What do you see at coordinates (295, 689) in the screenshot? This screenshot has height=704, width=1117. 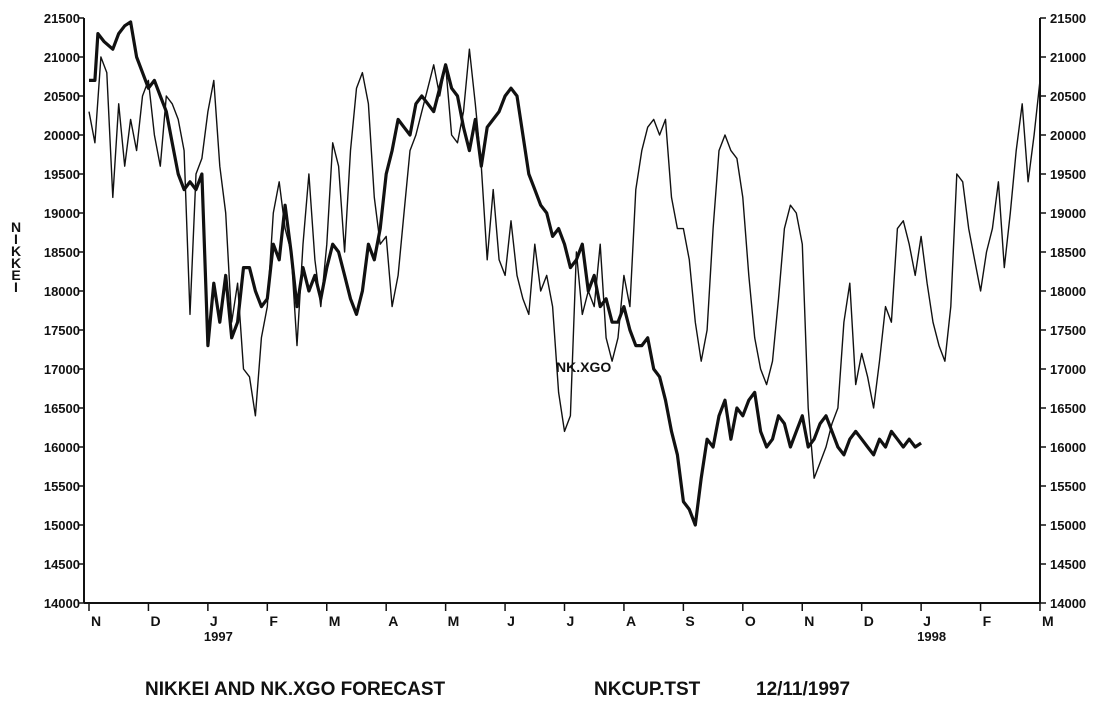 I see `chart-title: NIKKEI AND NK.XGO FORECAST` at bounding box center [295, 689].